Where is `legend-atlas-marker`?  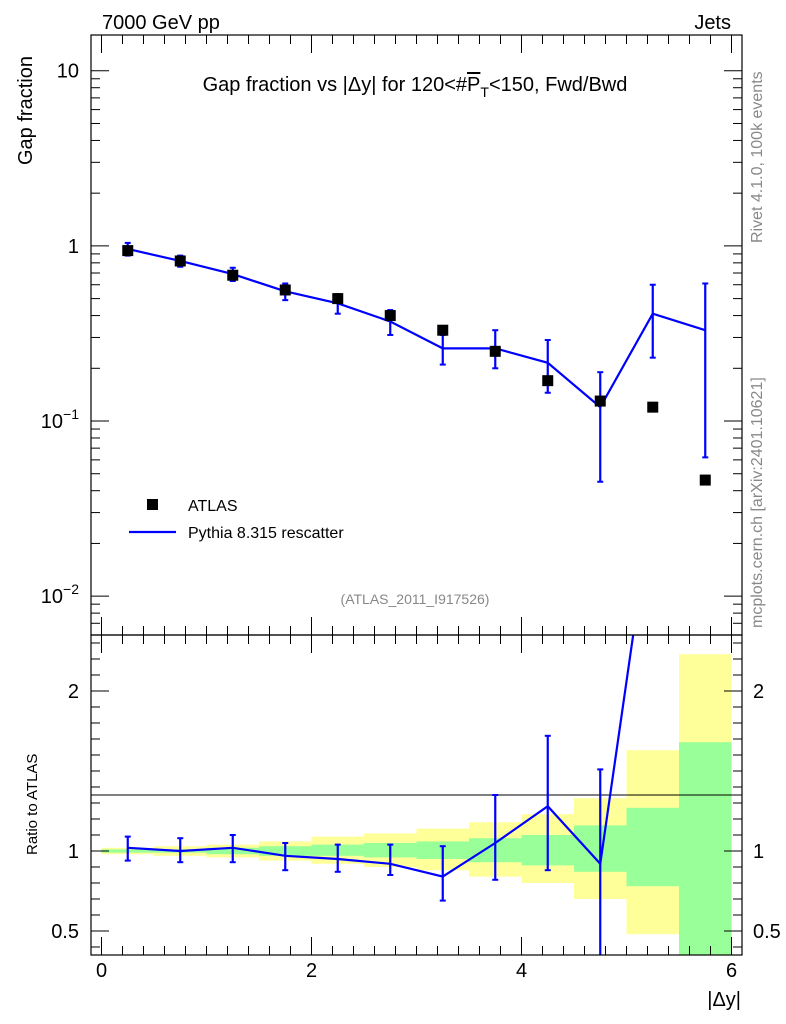 legend-atlas-marker is located at coordinates (152, 504).